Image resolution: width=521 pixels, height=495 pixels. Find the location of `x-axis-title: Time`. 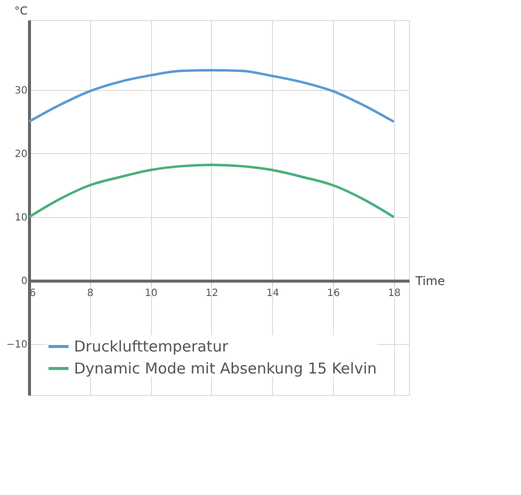

x-axis-title: Time is located at coordinates (429, 281).